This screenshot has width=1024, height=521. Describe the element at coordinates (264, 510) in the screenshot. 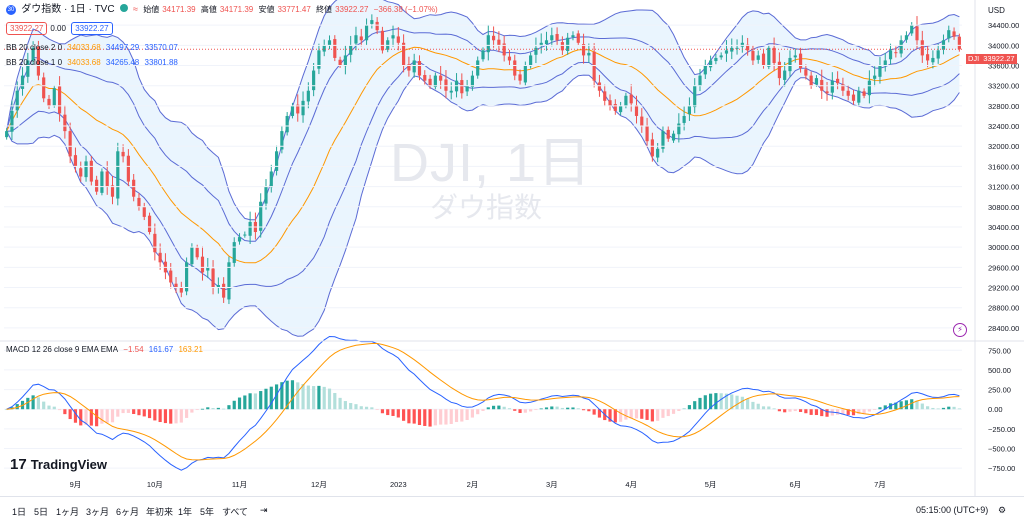

I see `date-range-icon: ⇥` at that location.